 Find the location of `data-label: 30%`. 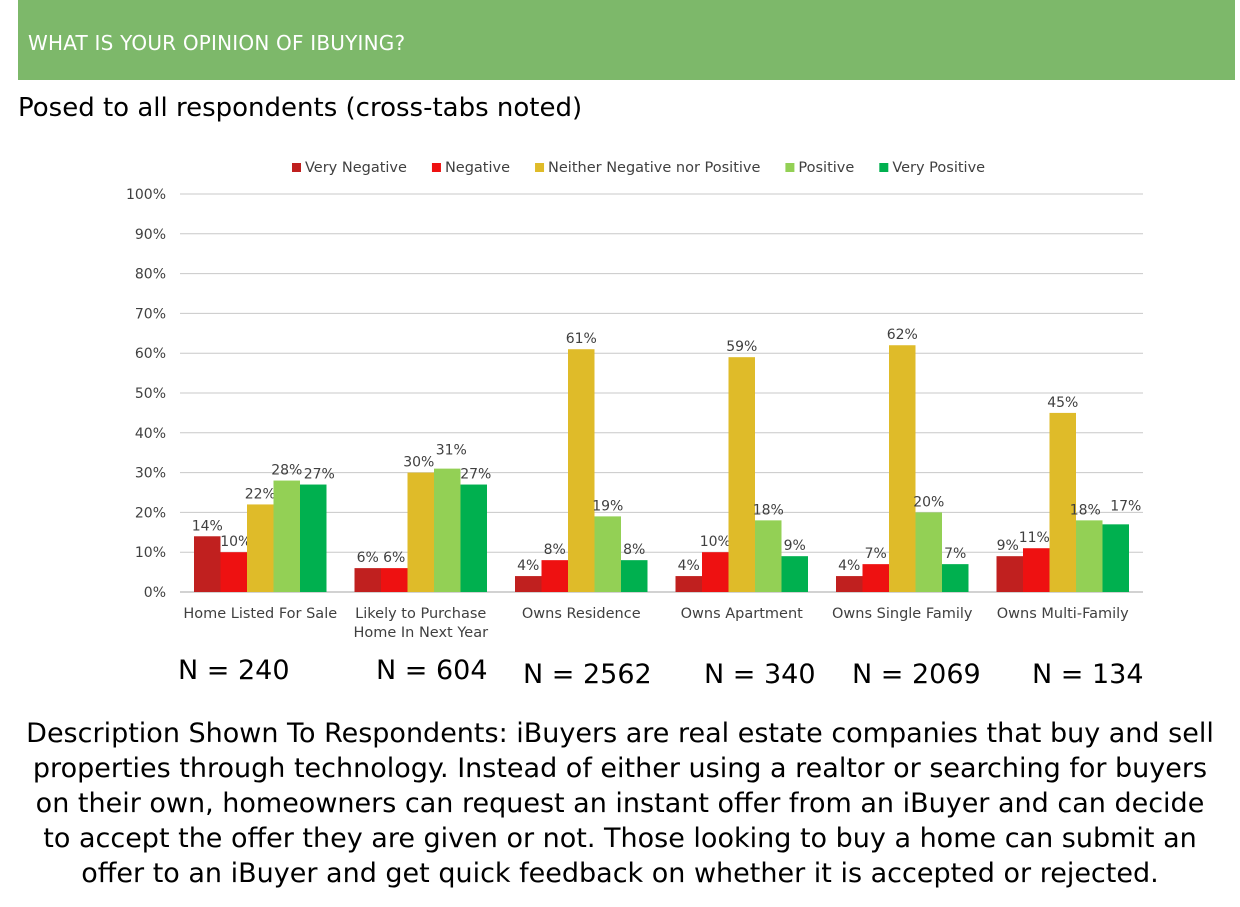

data-label: 30% is located at coordinates (418, 463).